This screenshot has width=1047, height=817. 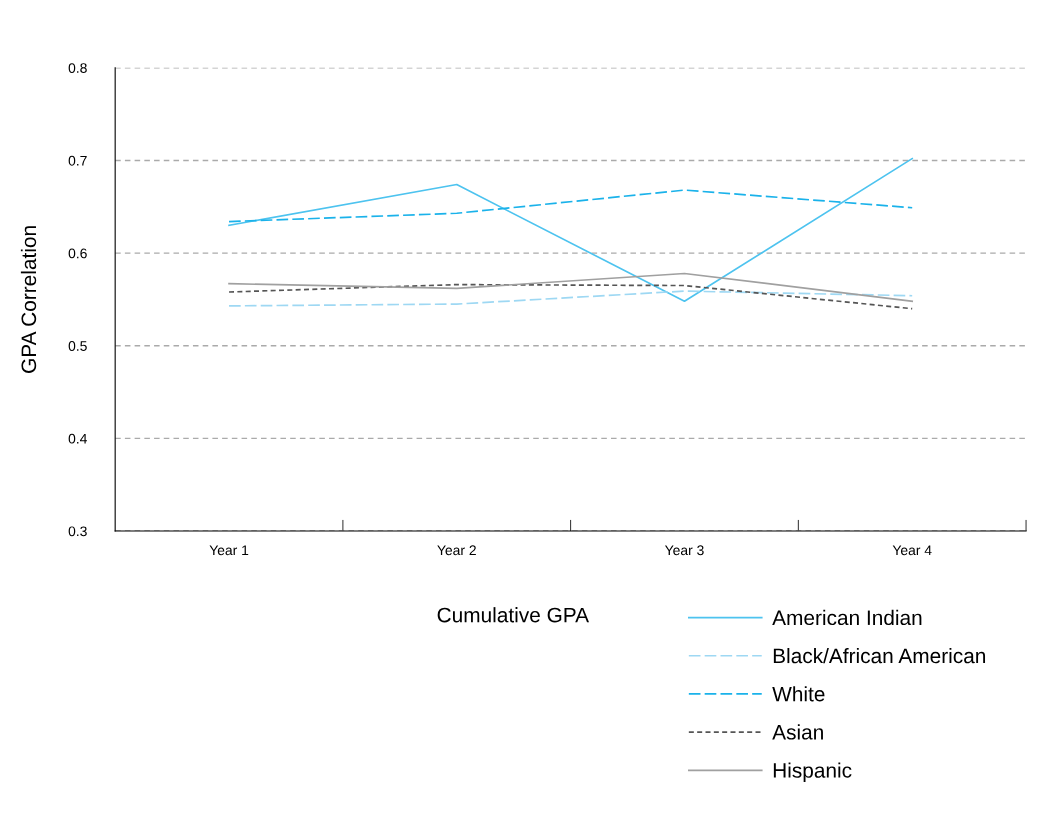 What do you see at coordinates (812, 772) in the screenshot?
I see `legend-label: Hispanic` at bounding box center [812, 772].